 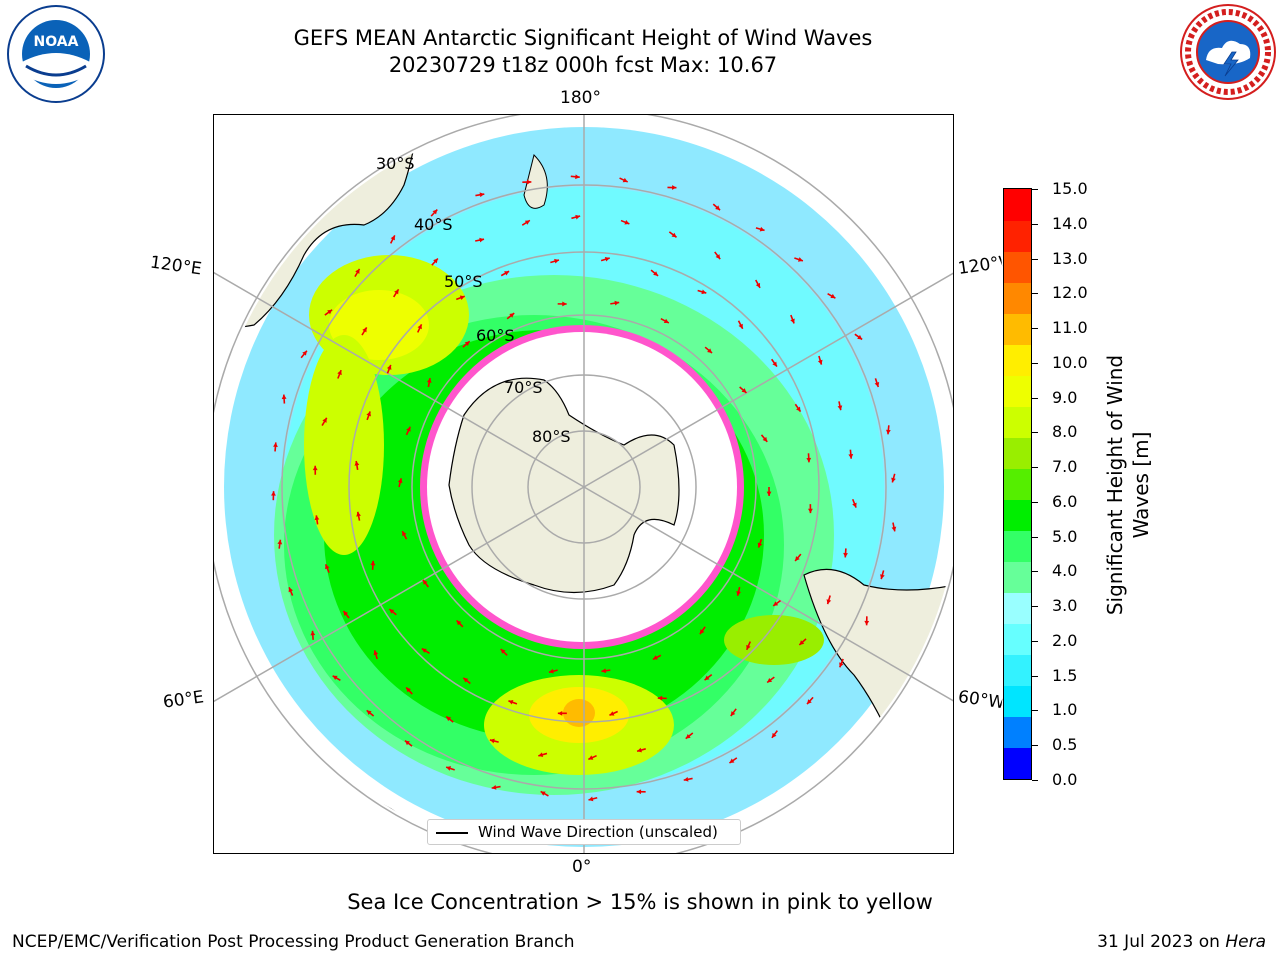 I want to click on date-stamp: 31 Jul 2023 on Hera, so click(x=1181, y=942).